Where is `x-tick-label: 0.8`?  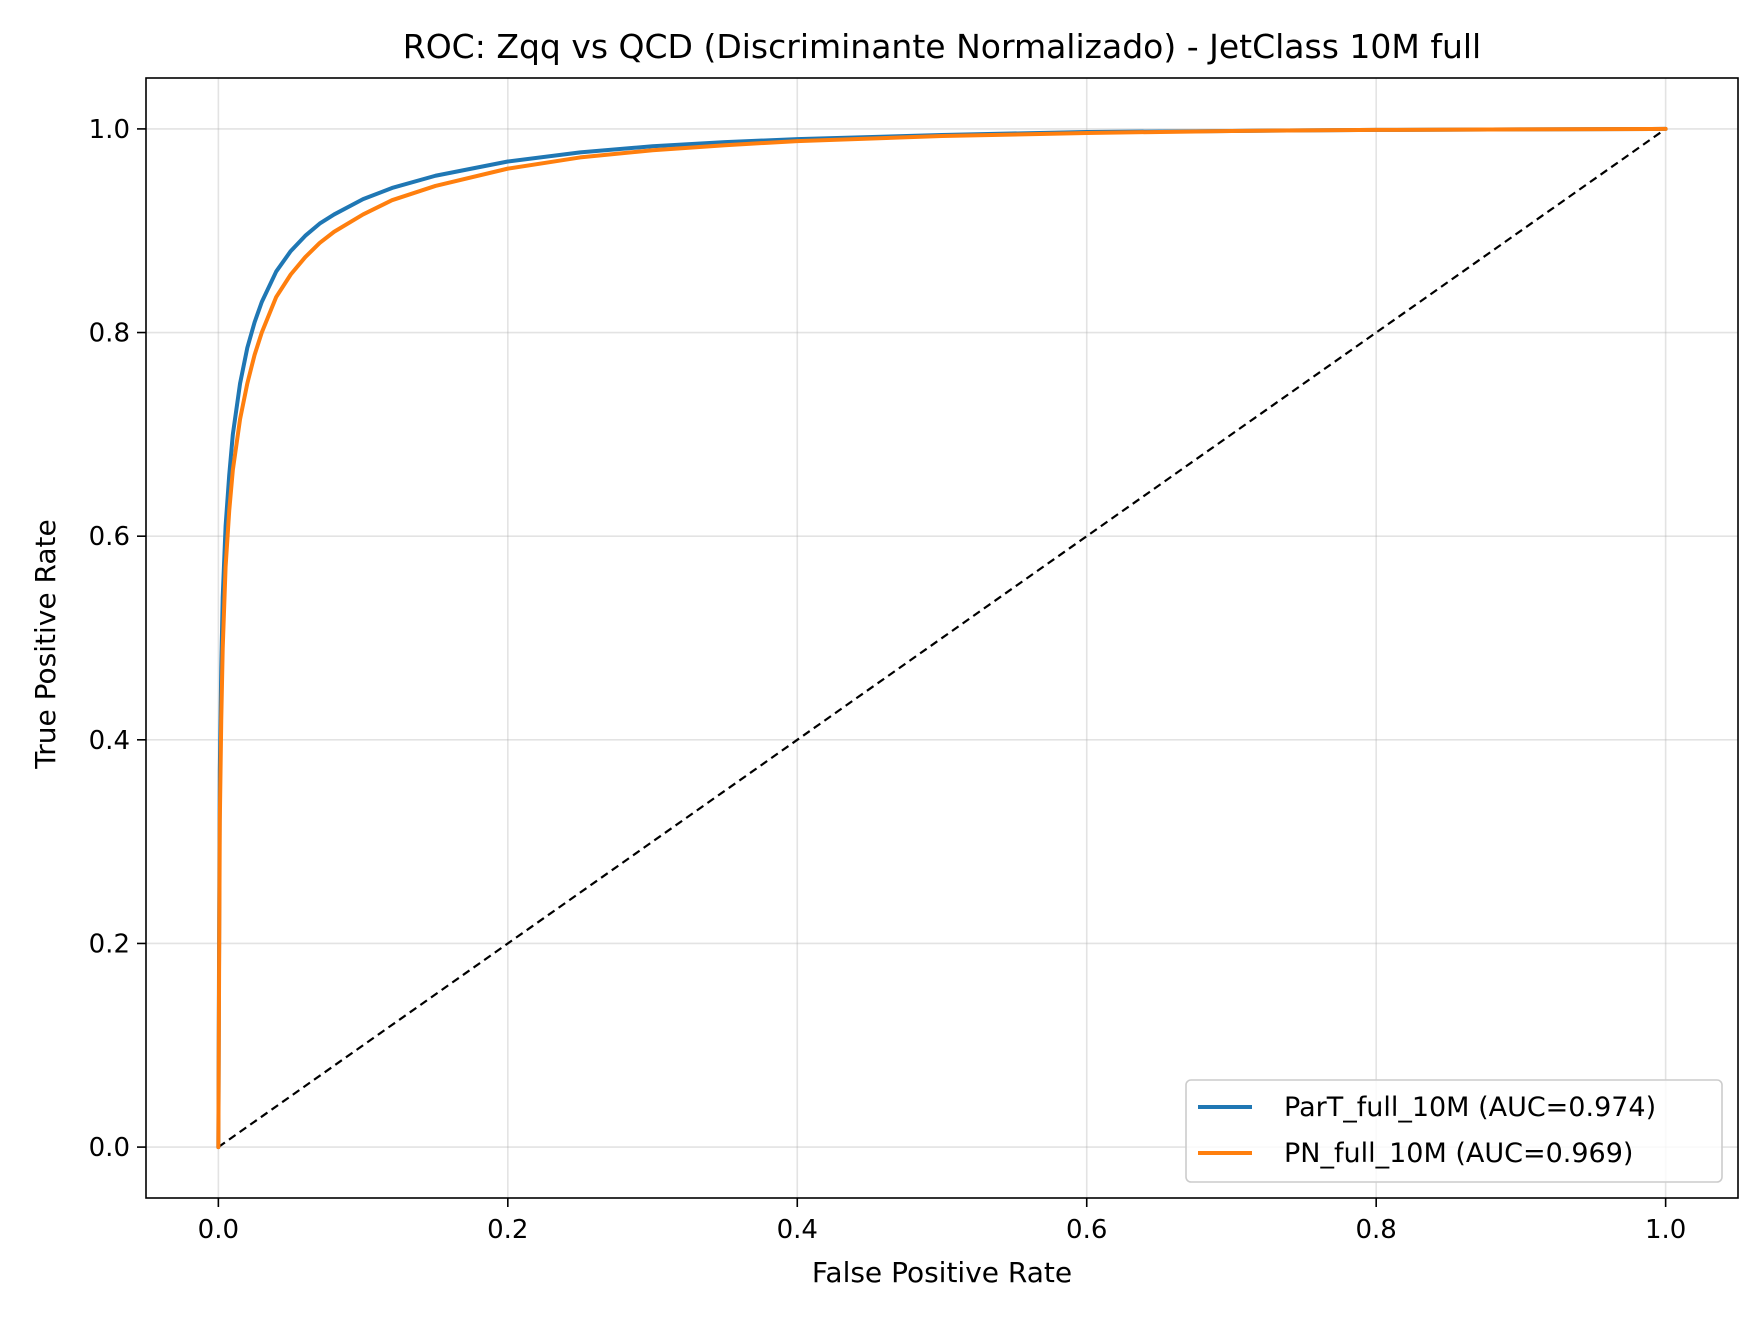
x-tick-label: 0.8 is located at coordinates (1376, 1230).